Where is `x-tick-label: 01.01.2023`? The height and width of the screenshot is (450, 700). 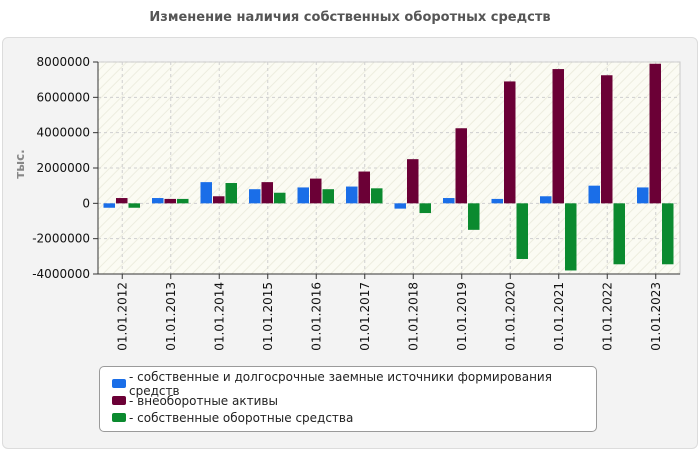 x-tick-label: 01.01.2023 is located at coordinates (656, 316).